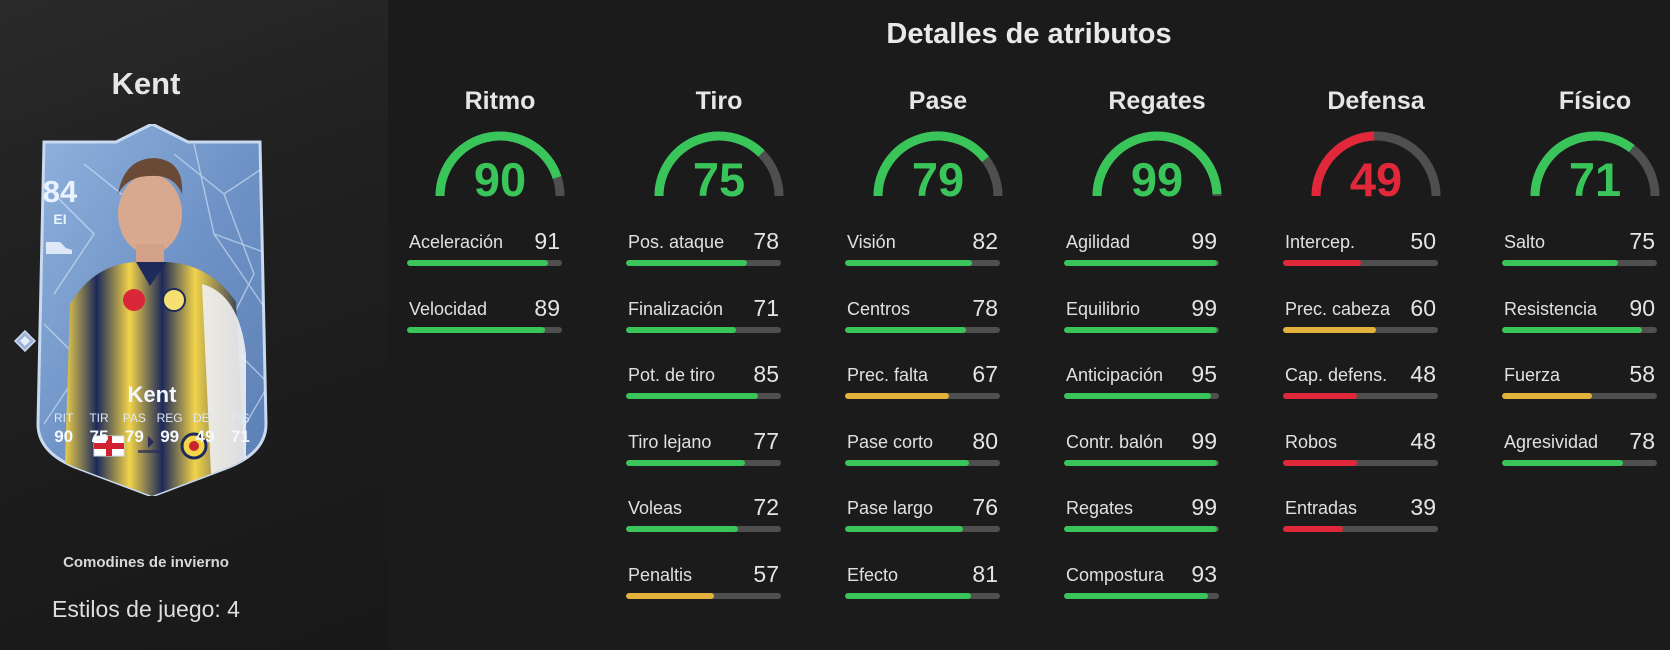 This screenshot has width=1670, height=650. I want to click on attribute-label: Prec. falta, so click(888, 375).